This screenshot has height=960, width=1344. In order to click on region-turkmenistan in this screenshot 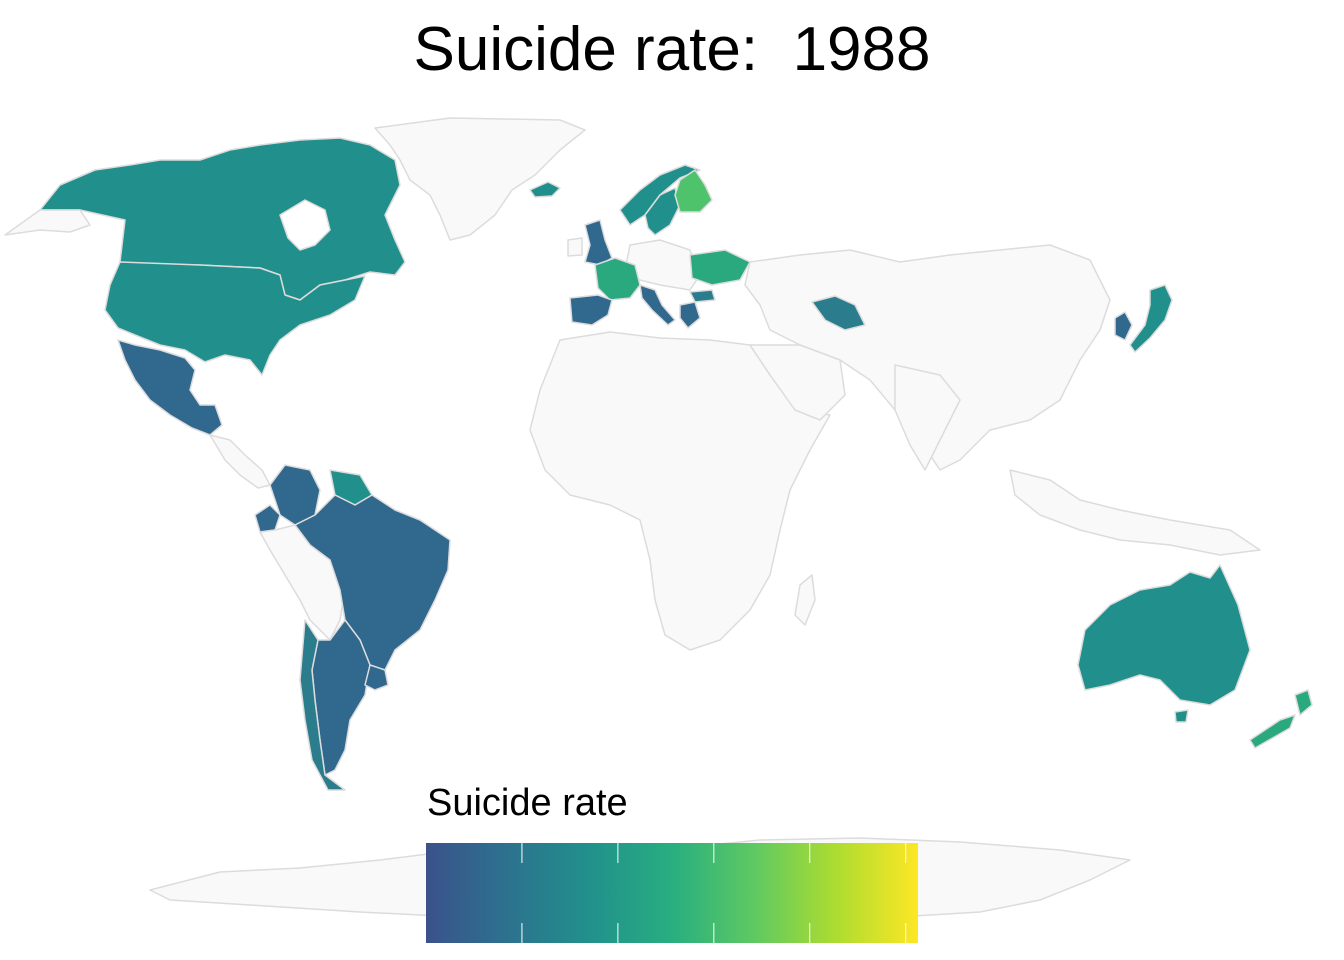, I will do `click(838, 313)`.